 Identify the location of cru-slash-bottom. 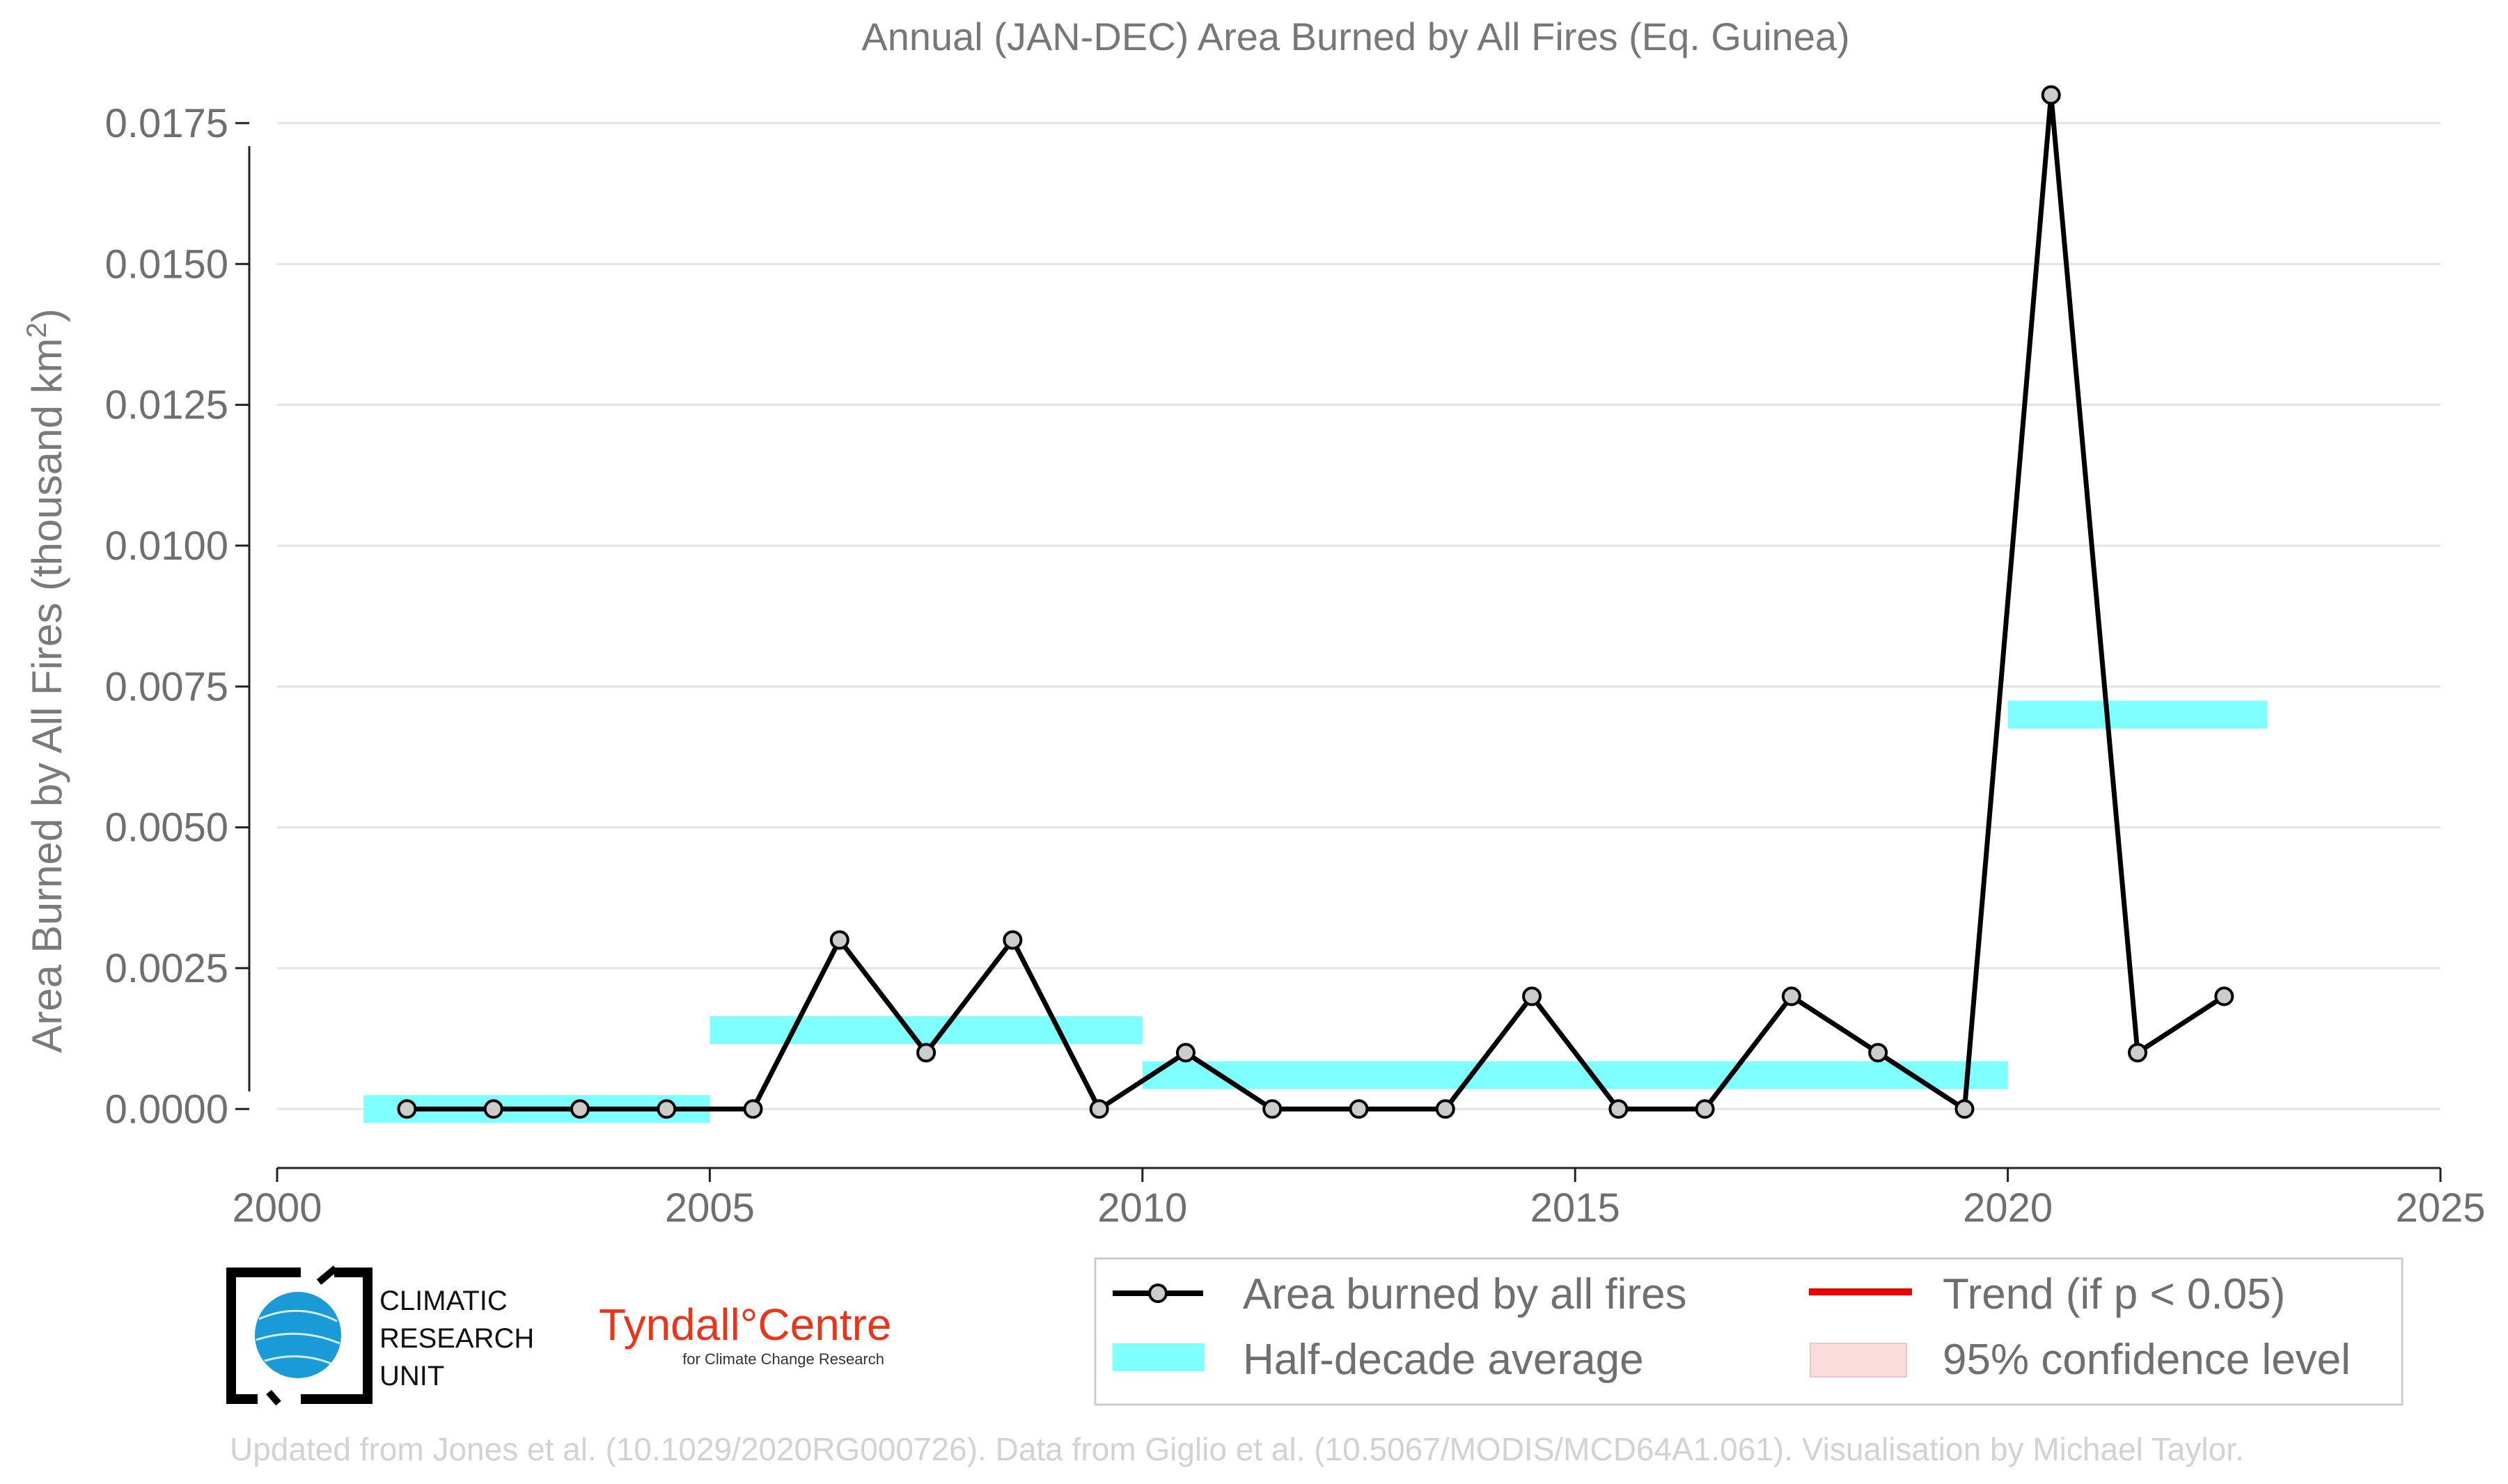
(274, 1397).